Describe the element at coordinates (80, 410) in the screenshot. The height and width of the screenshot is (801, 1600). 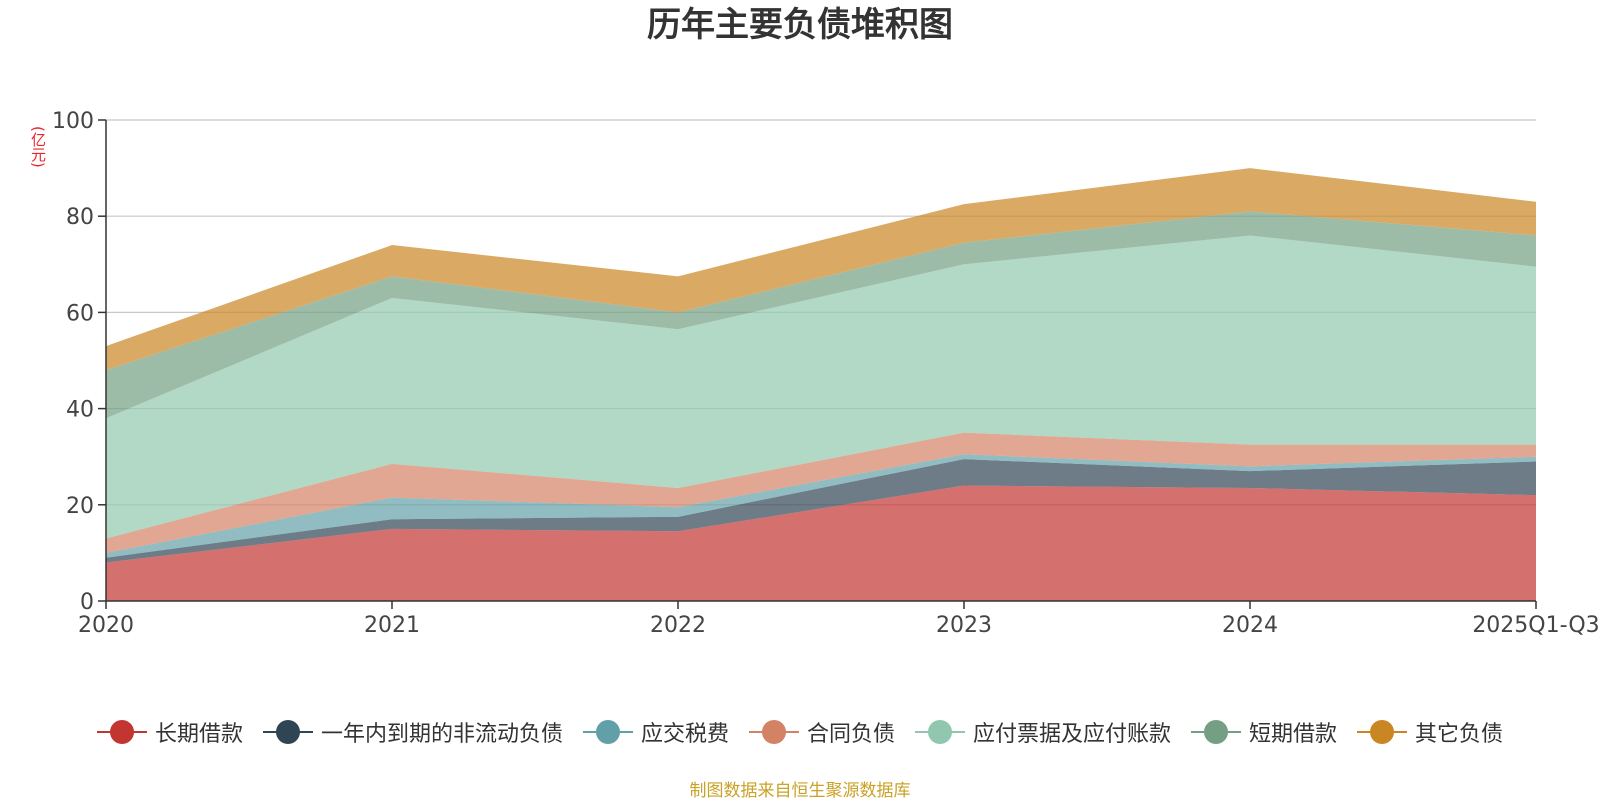
I see `y-tick-label: 40` at that location.